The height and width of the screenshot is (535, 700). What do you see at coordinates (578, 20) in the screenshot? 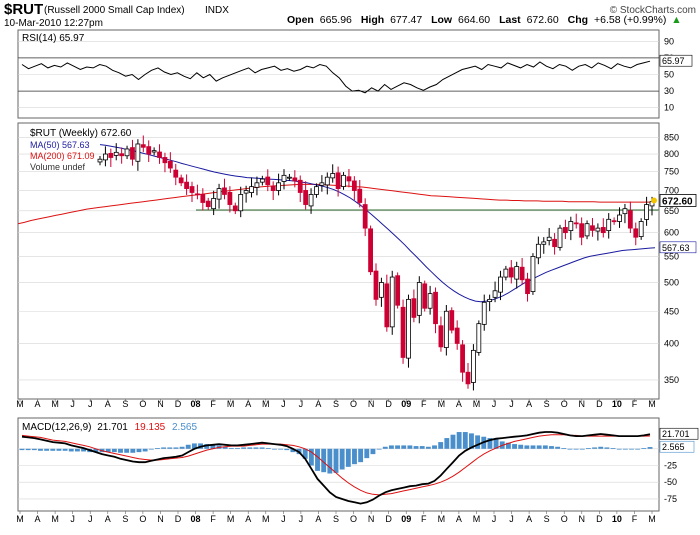
I see `chg-label: Chg` at bounding box center [578, 20].